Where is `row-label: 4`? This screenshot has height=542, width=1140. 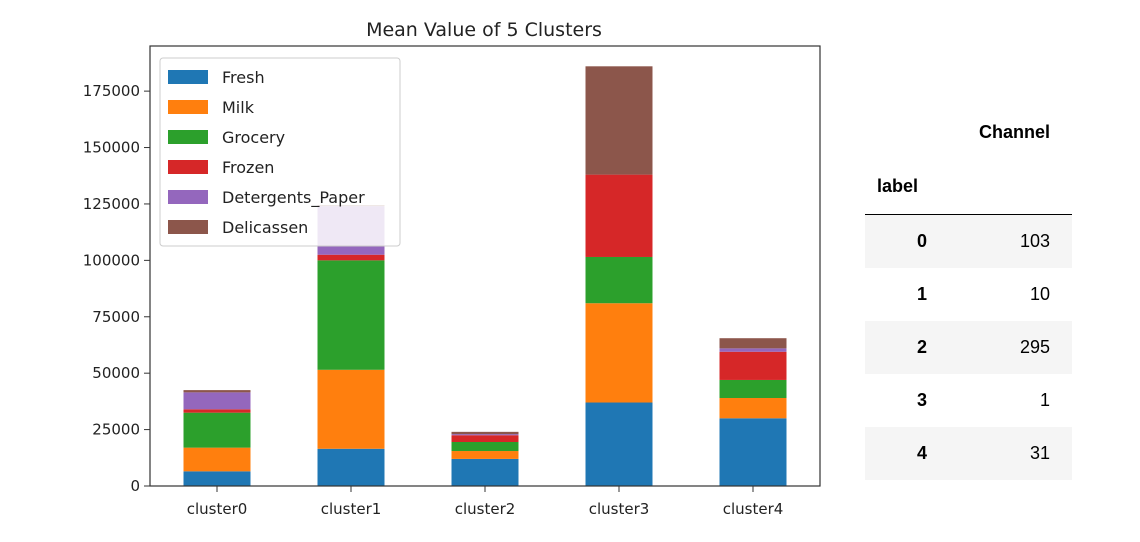
row-label: 4 is located at coordinates (921, 453).